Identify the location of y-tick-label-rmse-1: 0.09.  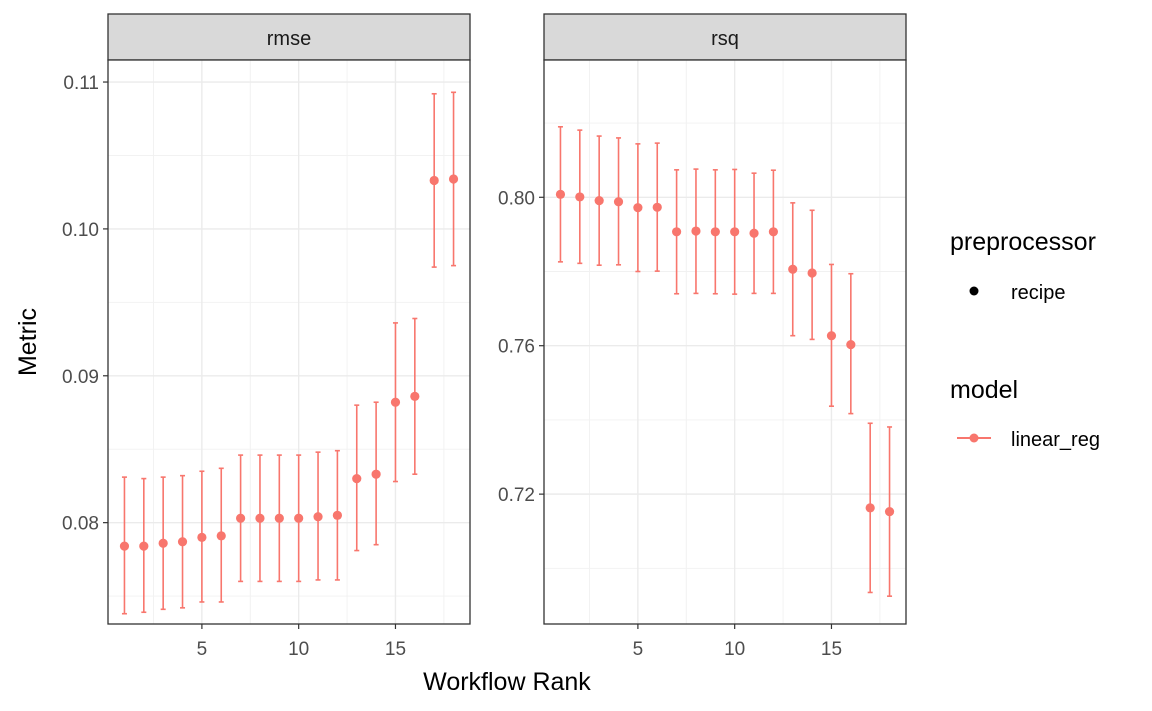
(80, 377).